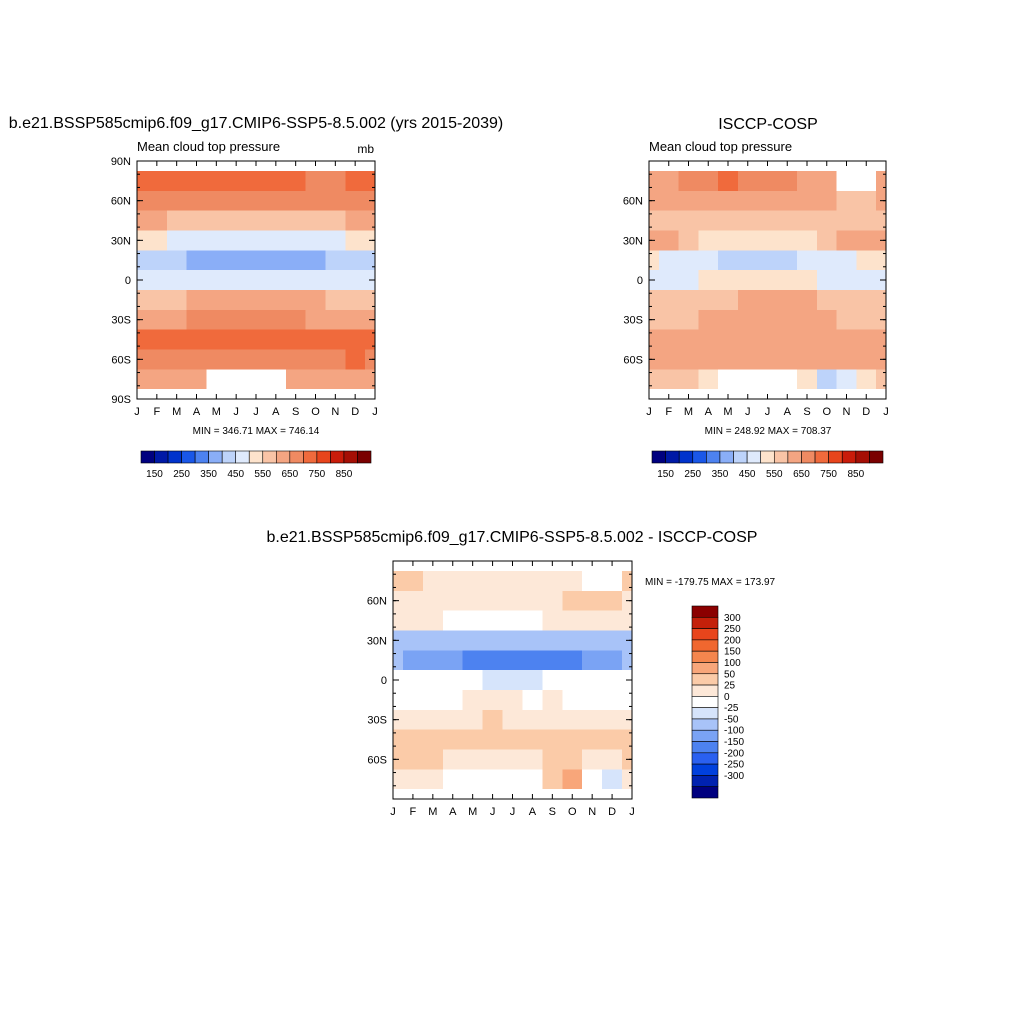 The height and width of the screenshot is (1024, 1024). What do you see at coordinates (709, 412) in the screenshot?
I see `x-tick-label: A` at bounding box center [709, 412].